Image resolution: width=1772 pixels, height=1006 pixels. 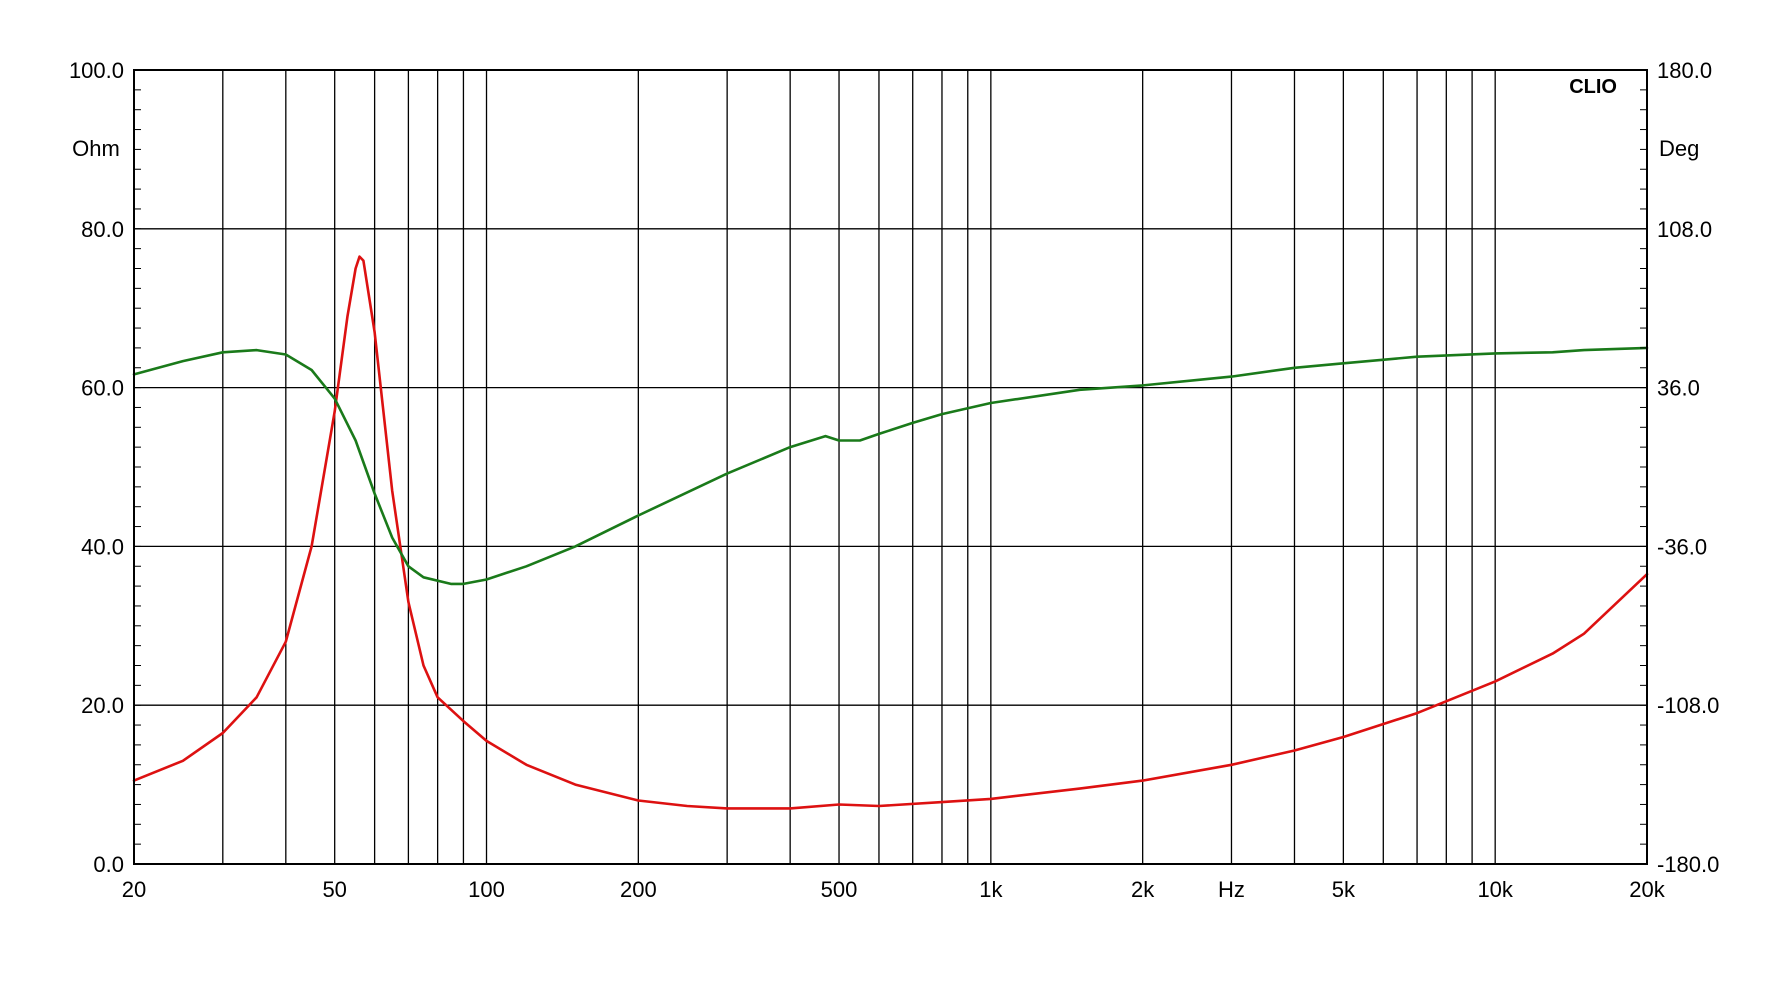 I want to click on right-tick-label: 180.0, so click(x=1684, y=70).